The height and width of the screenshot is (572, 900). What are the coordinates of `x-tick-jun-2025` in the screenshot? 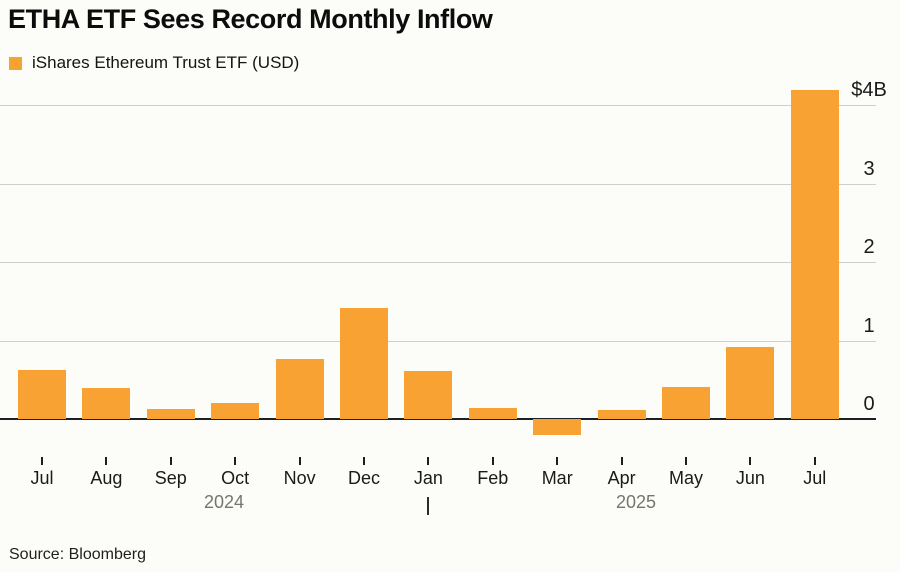 It's located at (750, 461).